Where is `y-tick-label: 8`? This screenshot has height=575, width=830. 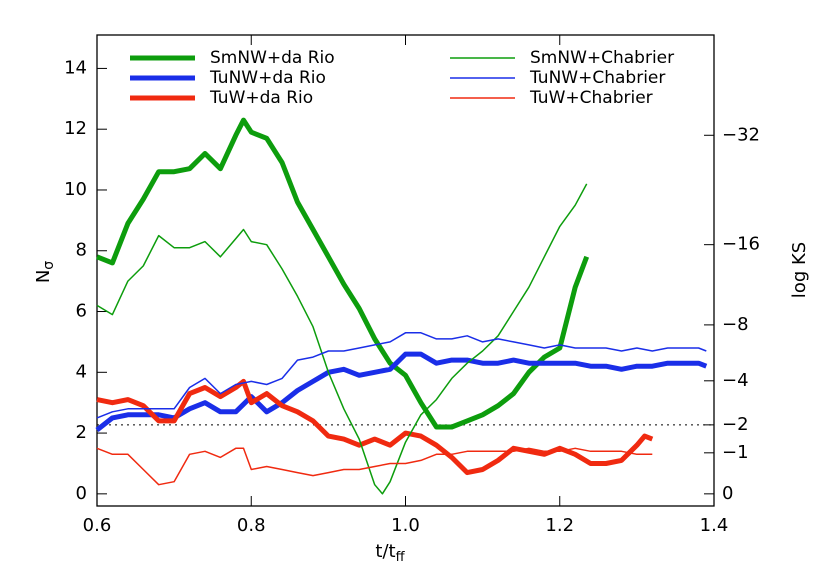
y-tick-label: 8 is located at coordinates (81, 250).